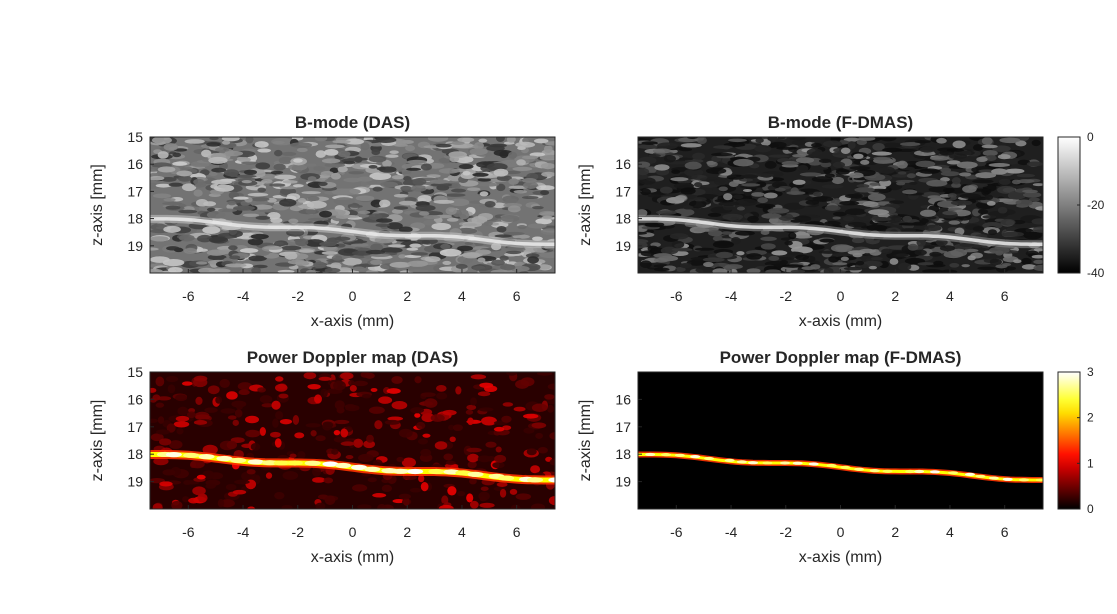 This screenshot has height=614, width=1117. Describe the element at coordinates (353, 357) in the screenshot. I see `chart-title: Power Doppler map (DAS)` at that location.